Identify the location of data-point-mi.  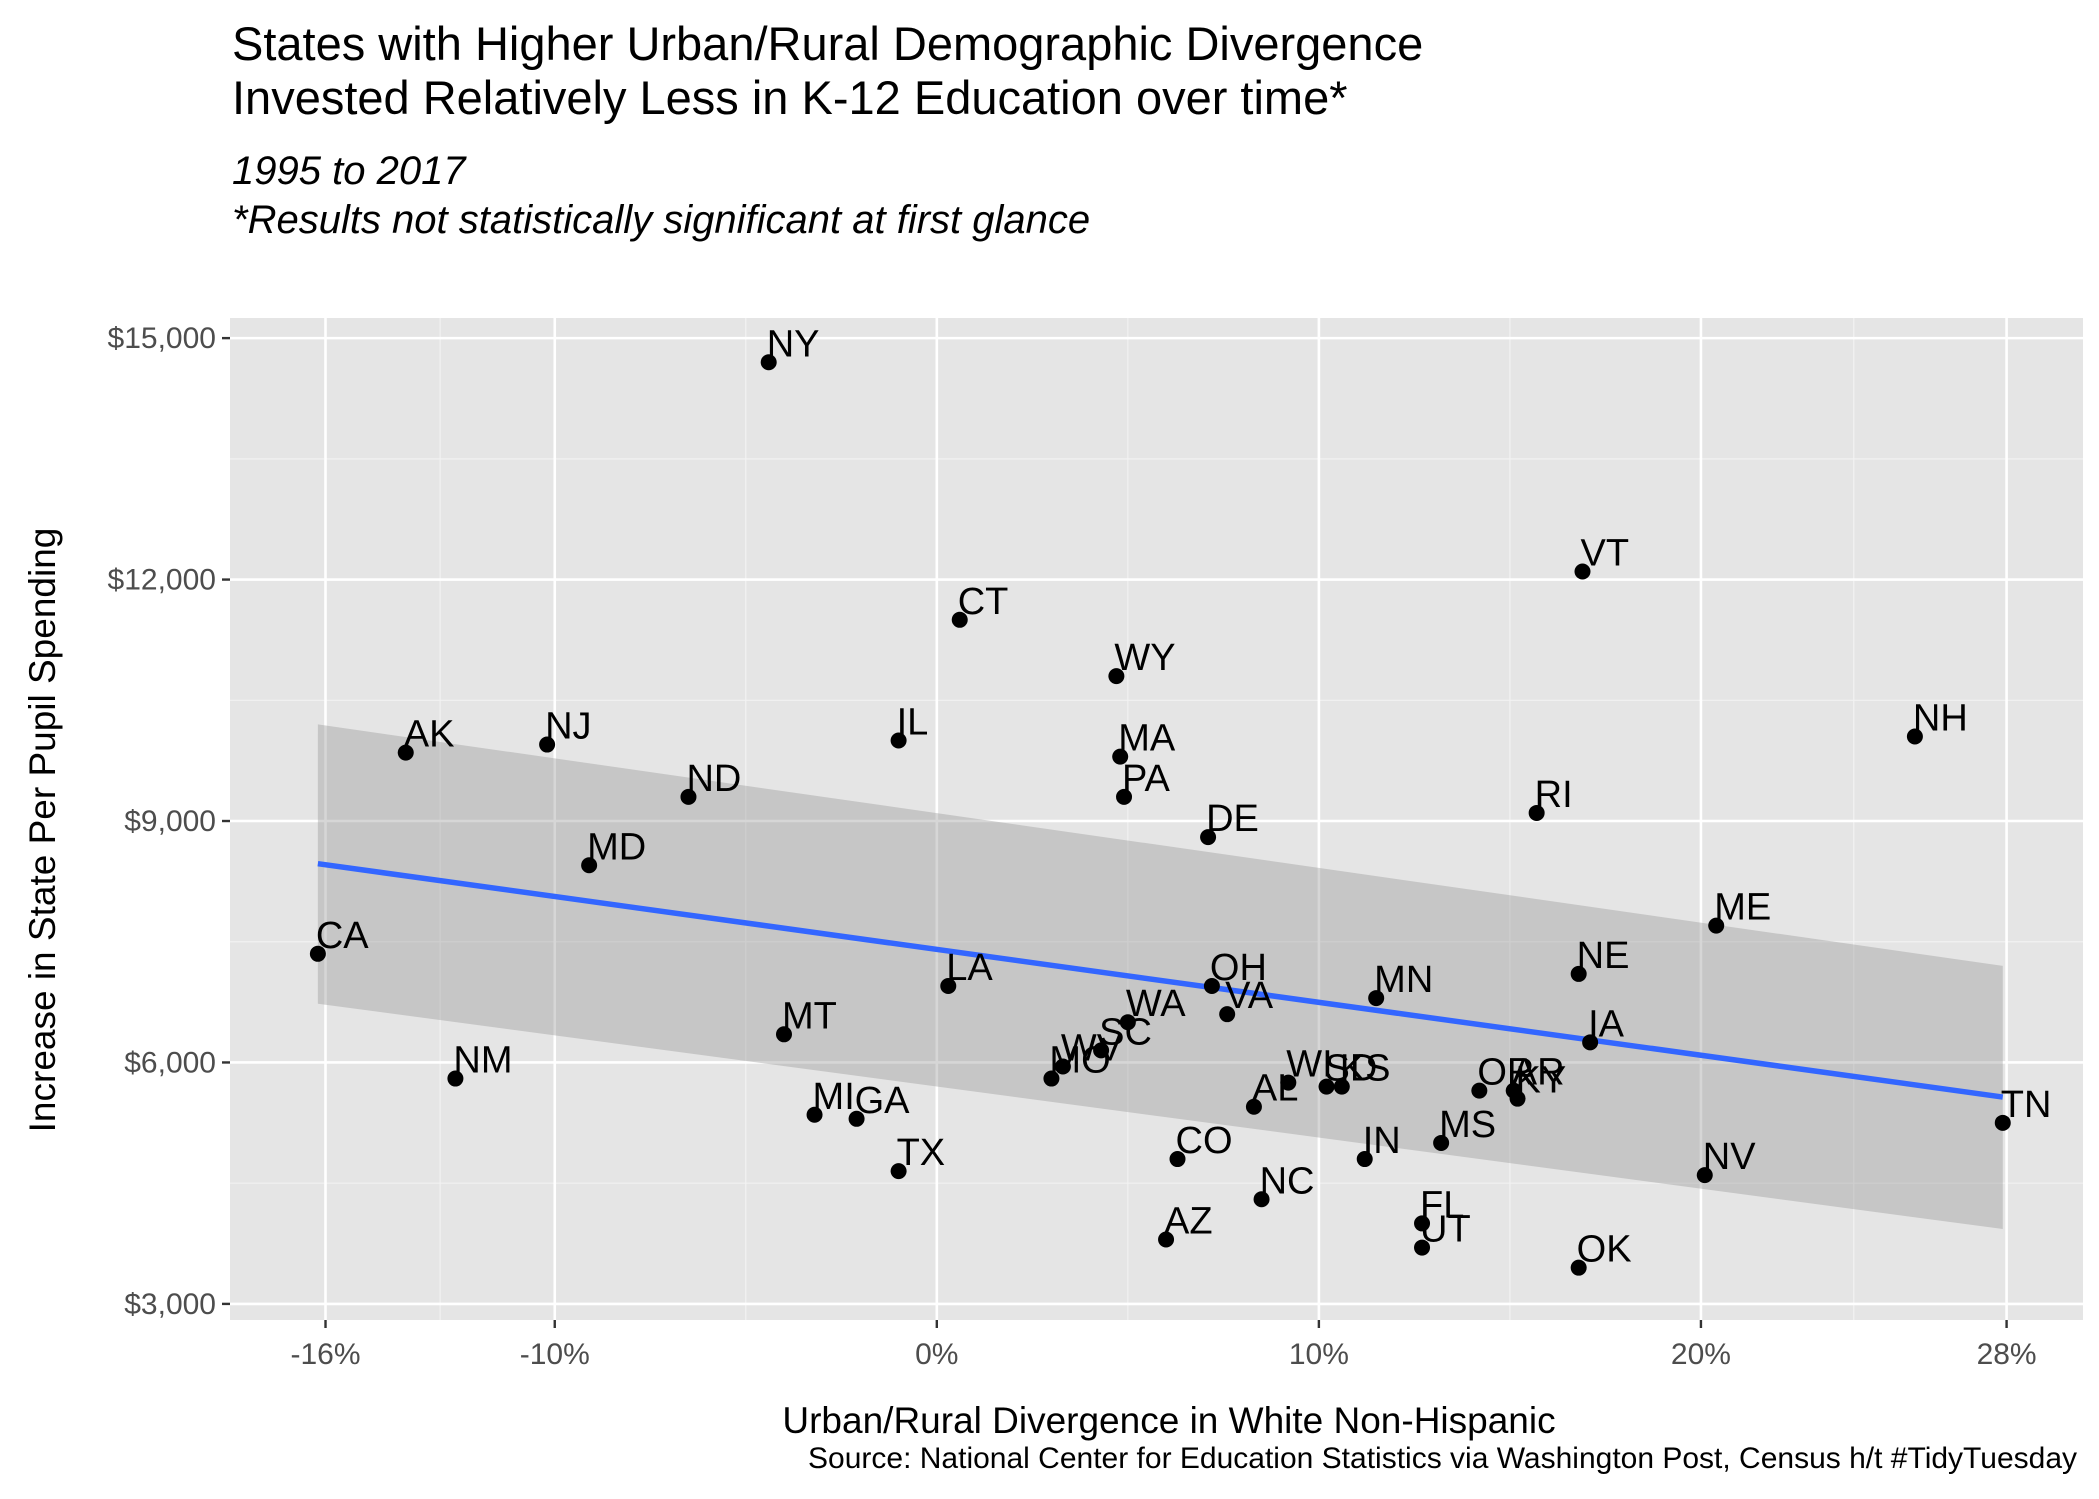
(814, 1114).